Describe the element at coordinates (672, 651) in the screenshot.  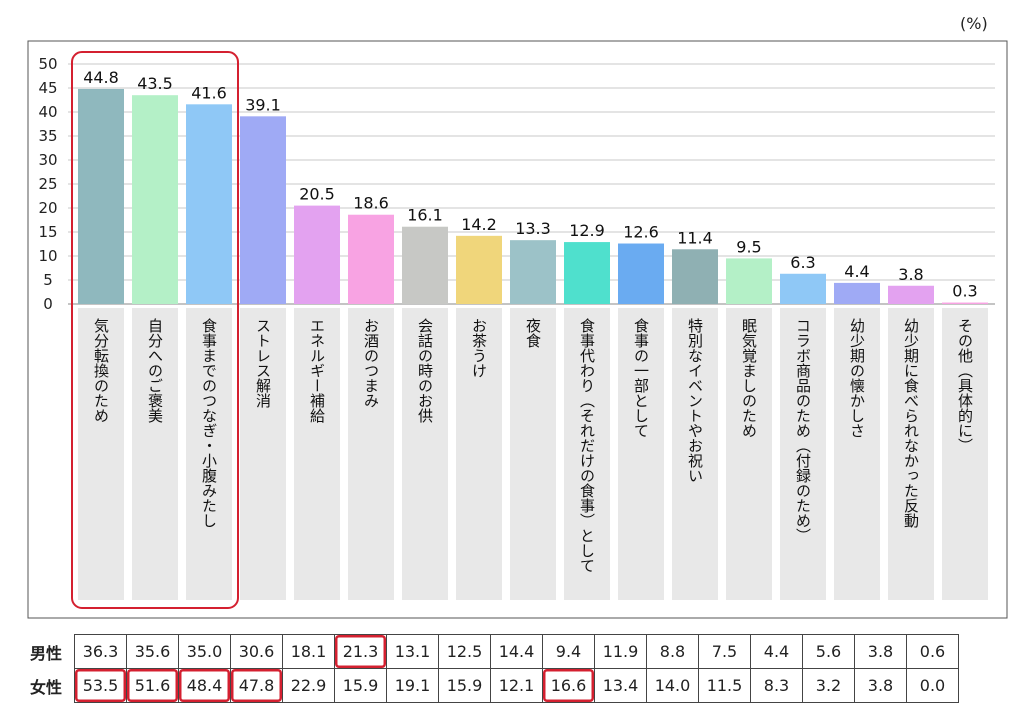
I see `table-cell: 8.8` at that location.